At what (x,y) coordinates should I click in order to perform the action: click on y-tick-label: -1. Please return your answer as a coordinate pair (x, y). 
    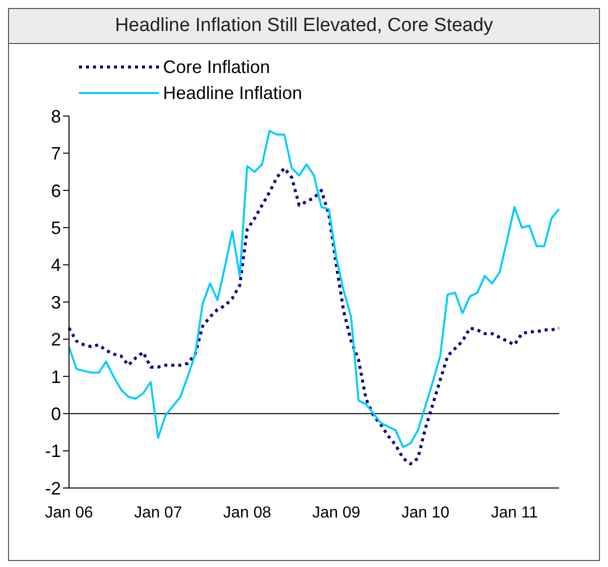
    Looking at the image, I should click on (52, 451).